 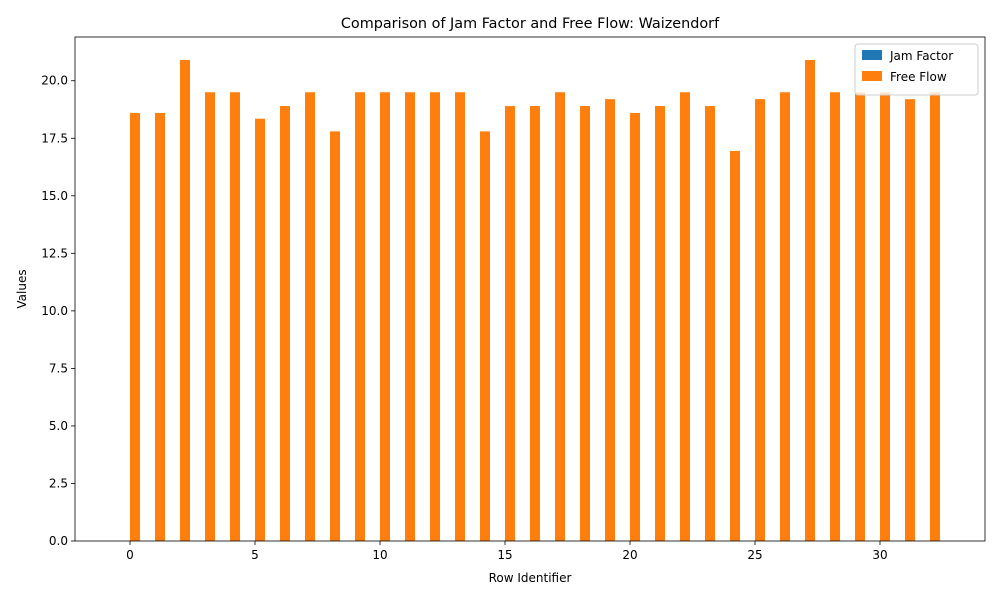 I want to click on x-tick-label: 10, so click(x=379, y=555).